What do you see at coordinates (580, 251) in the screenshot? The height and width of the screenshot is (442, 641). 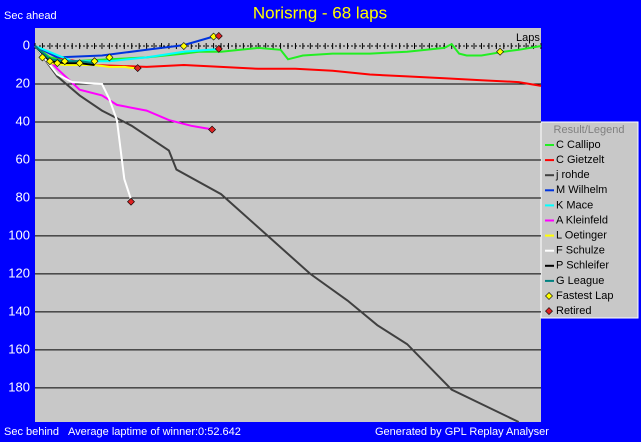 I see `legend-label: F Schulze` at bounding box center [580, 251].